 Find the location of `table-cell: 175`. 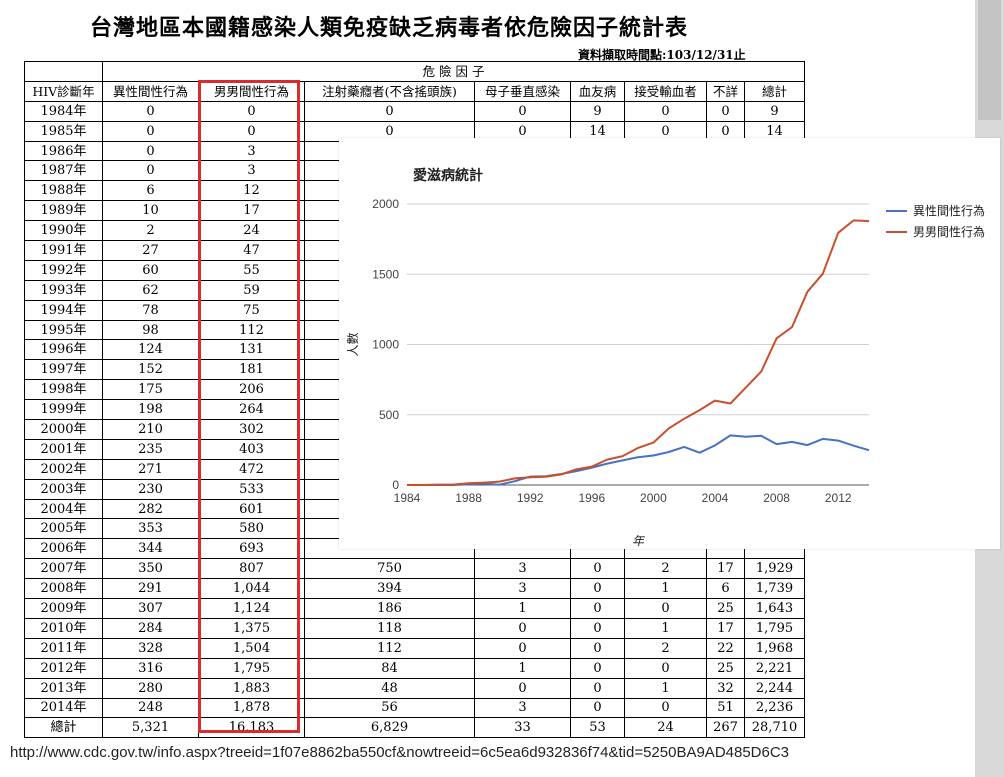

table-cell: 175 is located at coordinates (150, 390).